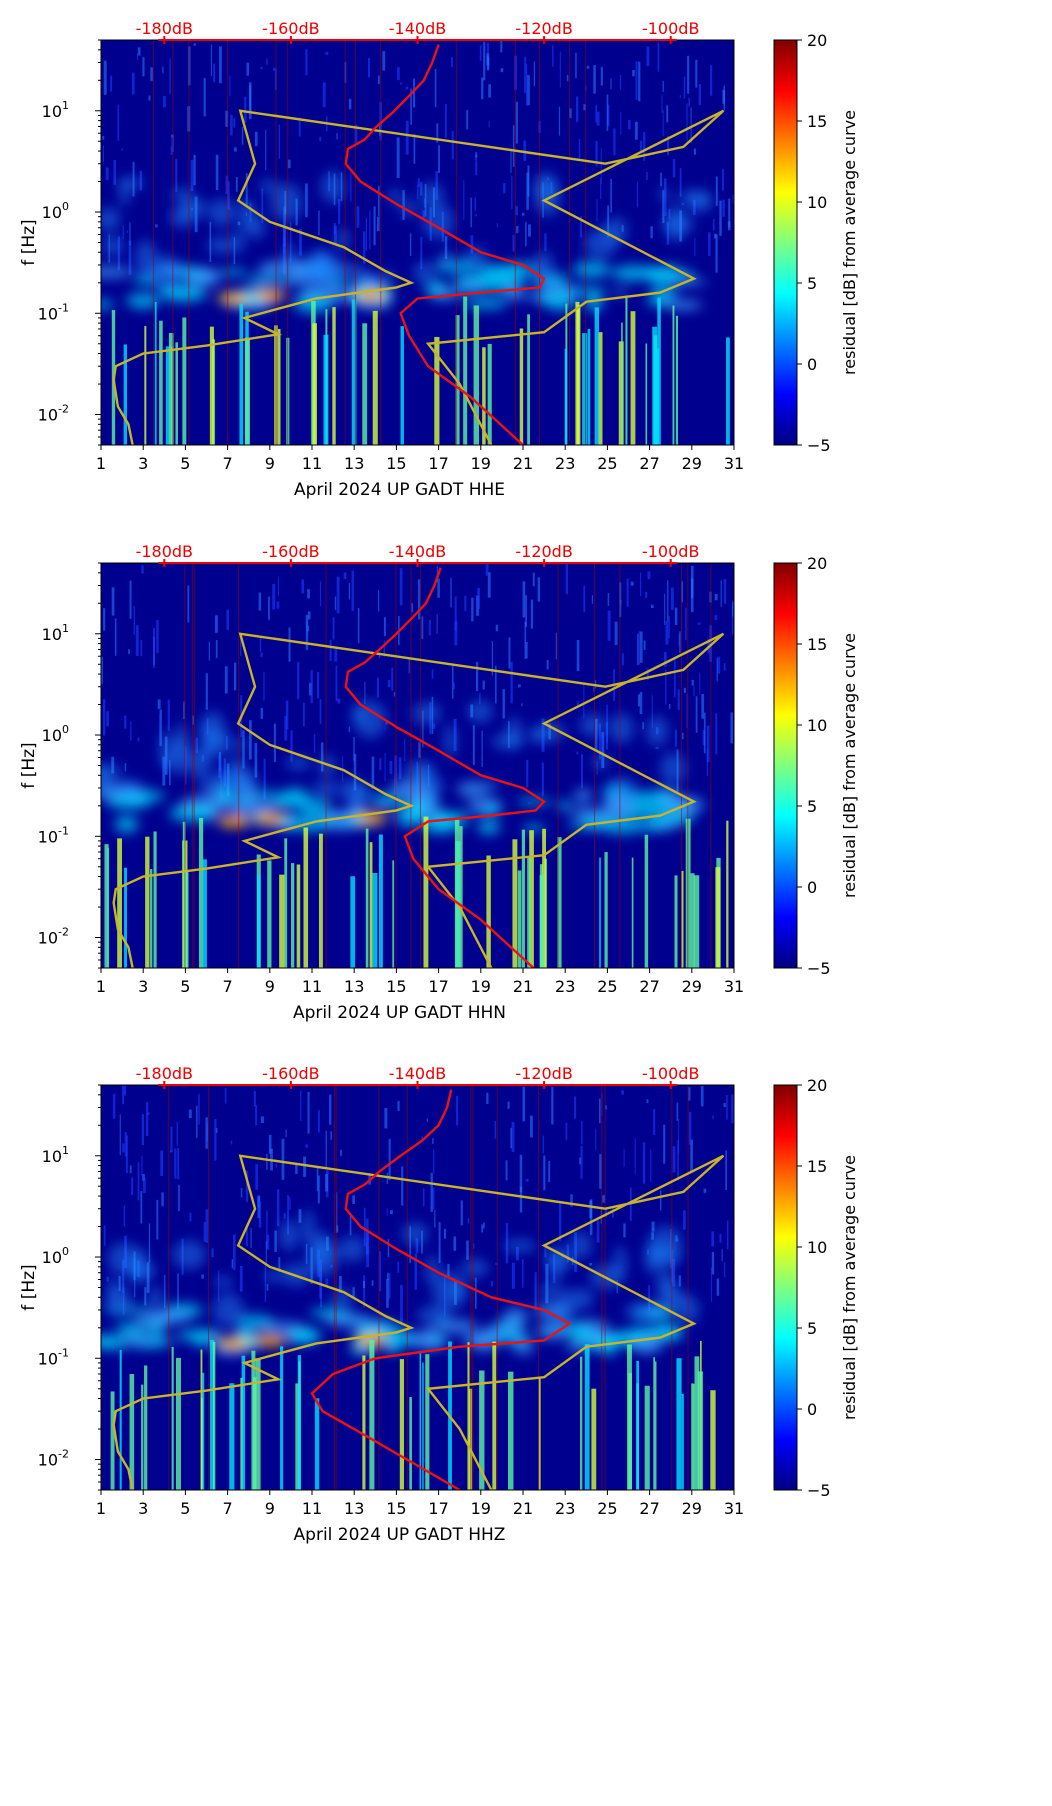  What do you see at coordinates (481, 463) in the screenshot?
I see `x-tick-label: 19` at bounding box center [481, 463].